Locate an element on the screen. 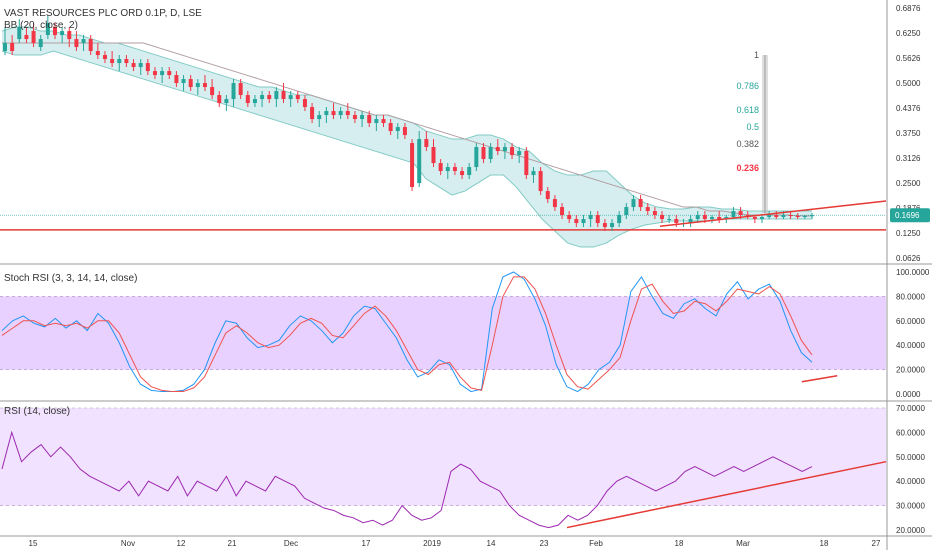  time-axis: 15 Nov 12 21 Dec 17 2019 14 23 Feb 18 Mar 18 27 is located at coordinates (455, 543).